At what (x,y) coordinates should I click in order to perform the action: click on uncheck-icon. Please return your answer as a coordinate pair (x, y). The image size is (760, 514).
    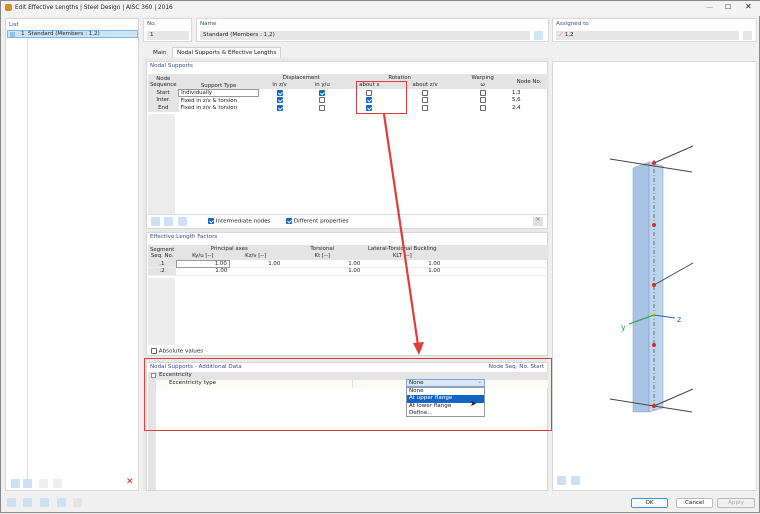
    Looking at the image, I should click on (57, 483).